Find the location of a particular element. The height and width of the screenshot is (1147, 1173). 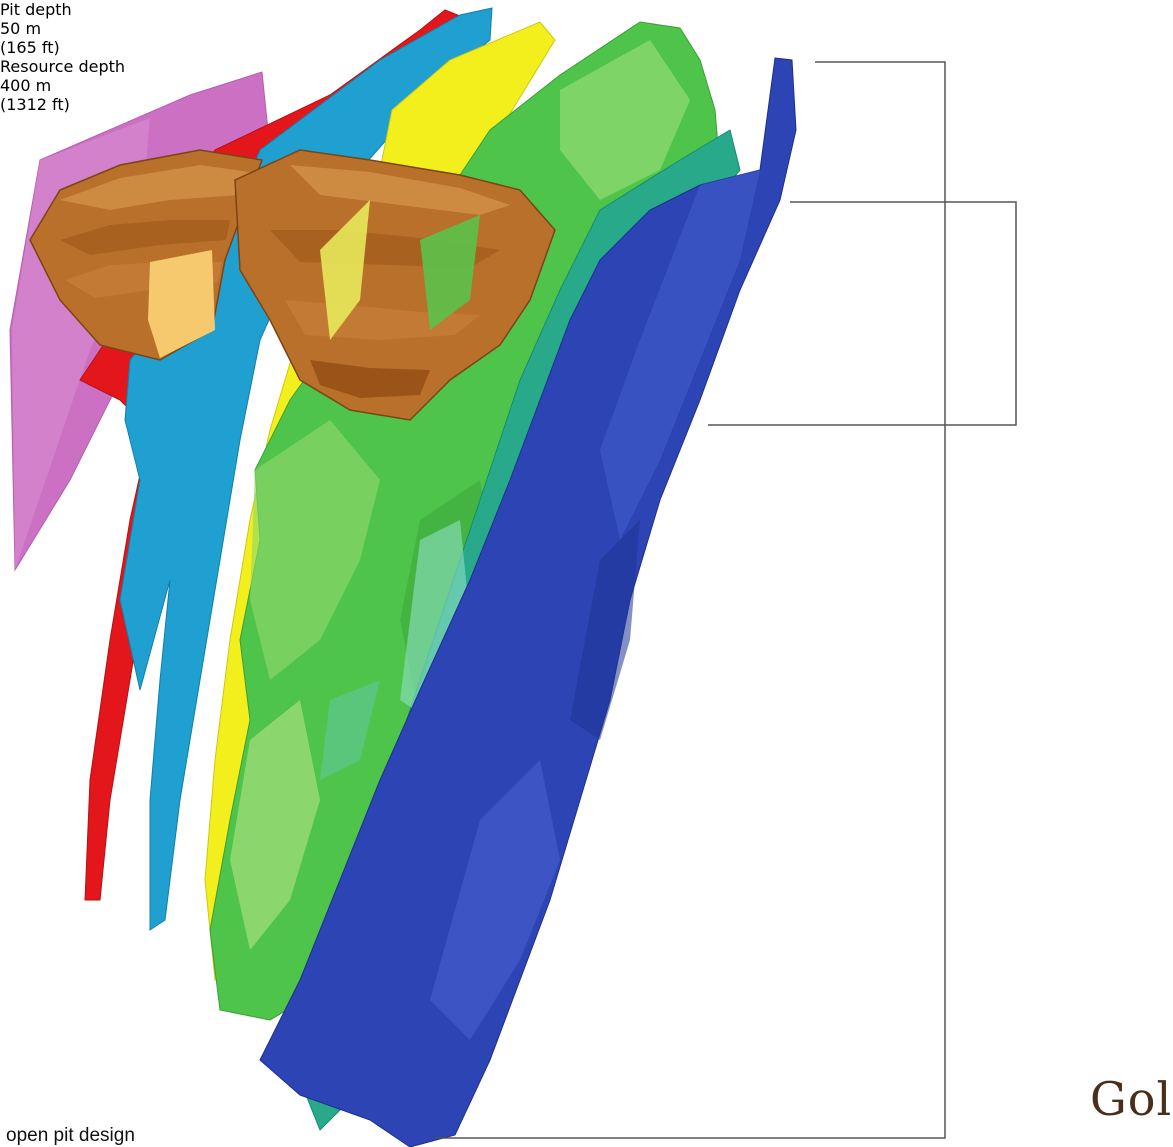

resource-depth-metric: 400 m is located at coordinates (26, 85).